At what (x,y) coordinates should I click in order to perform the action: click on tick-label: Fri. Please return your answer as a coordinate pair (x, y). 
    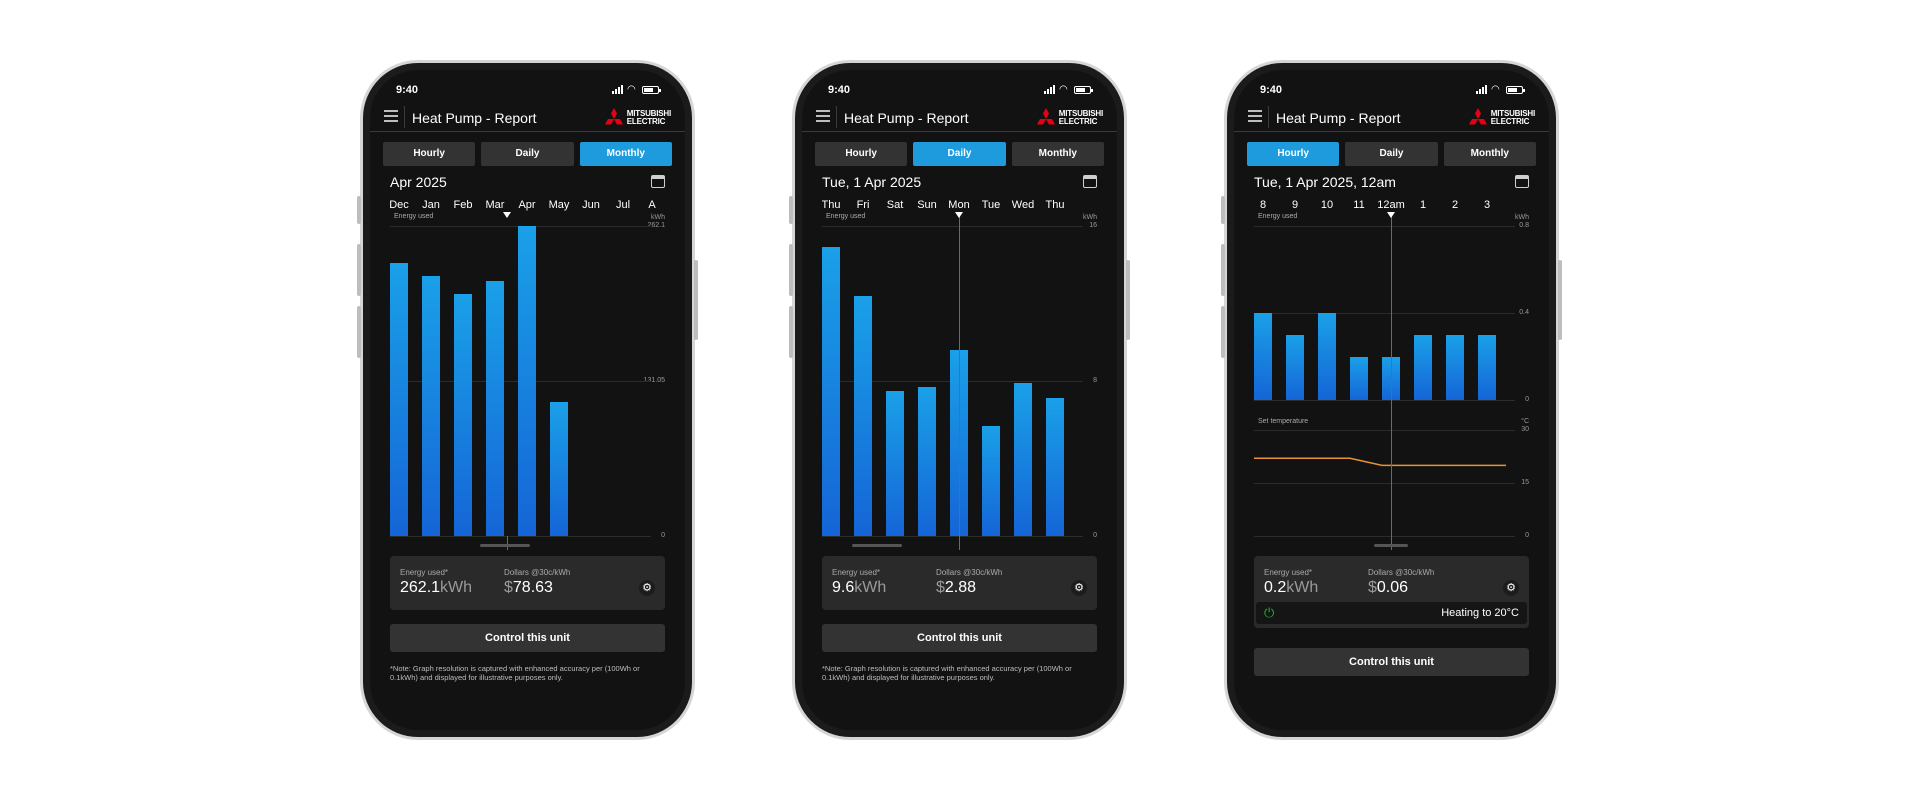
    Looking at the image, I should click on (863, 205).